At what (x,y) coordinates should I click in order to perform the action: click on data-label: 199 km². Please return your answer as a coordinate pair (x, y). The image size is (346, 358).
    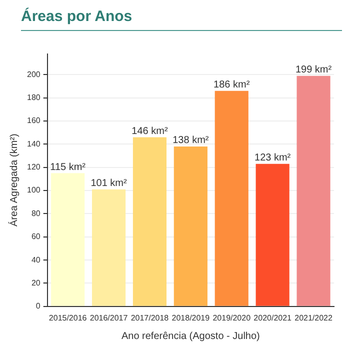
    Looking at the image, I should click on (313, 70).